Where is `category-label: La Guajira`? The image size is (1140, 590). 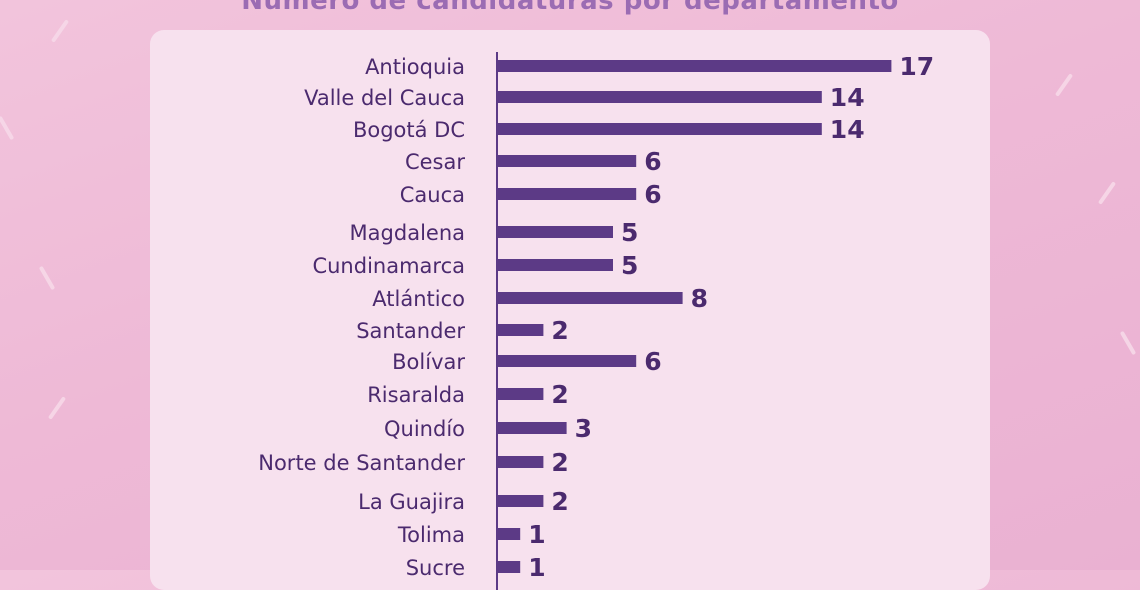 category-label: La Guajira is located at coordinates (411, 502).